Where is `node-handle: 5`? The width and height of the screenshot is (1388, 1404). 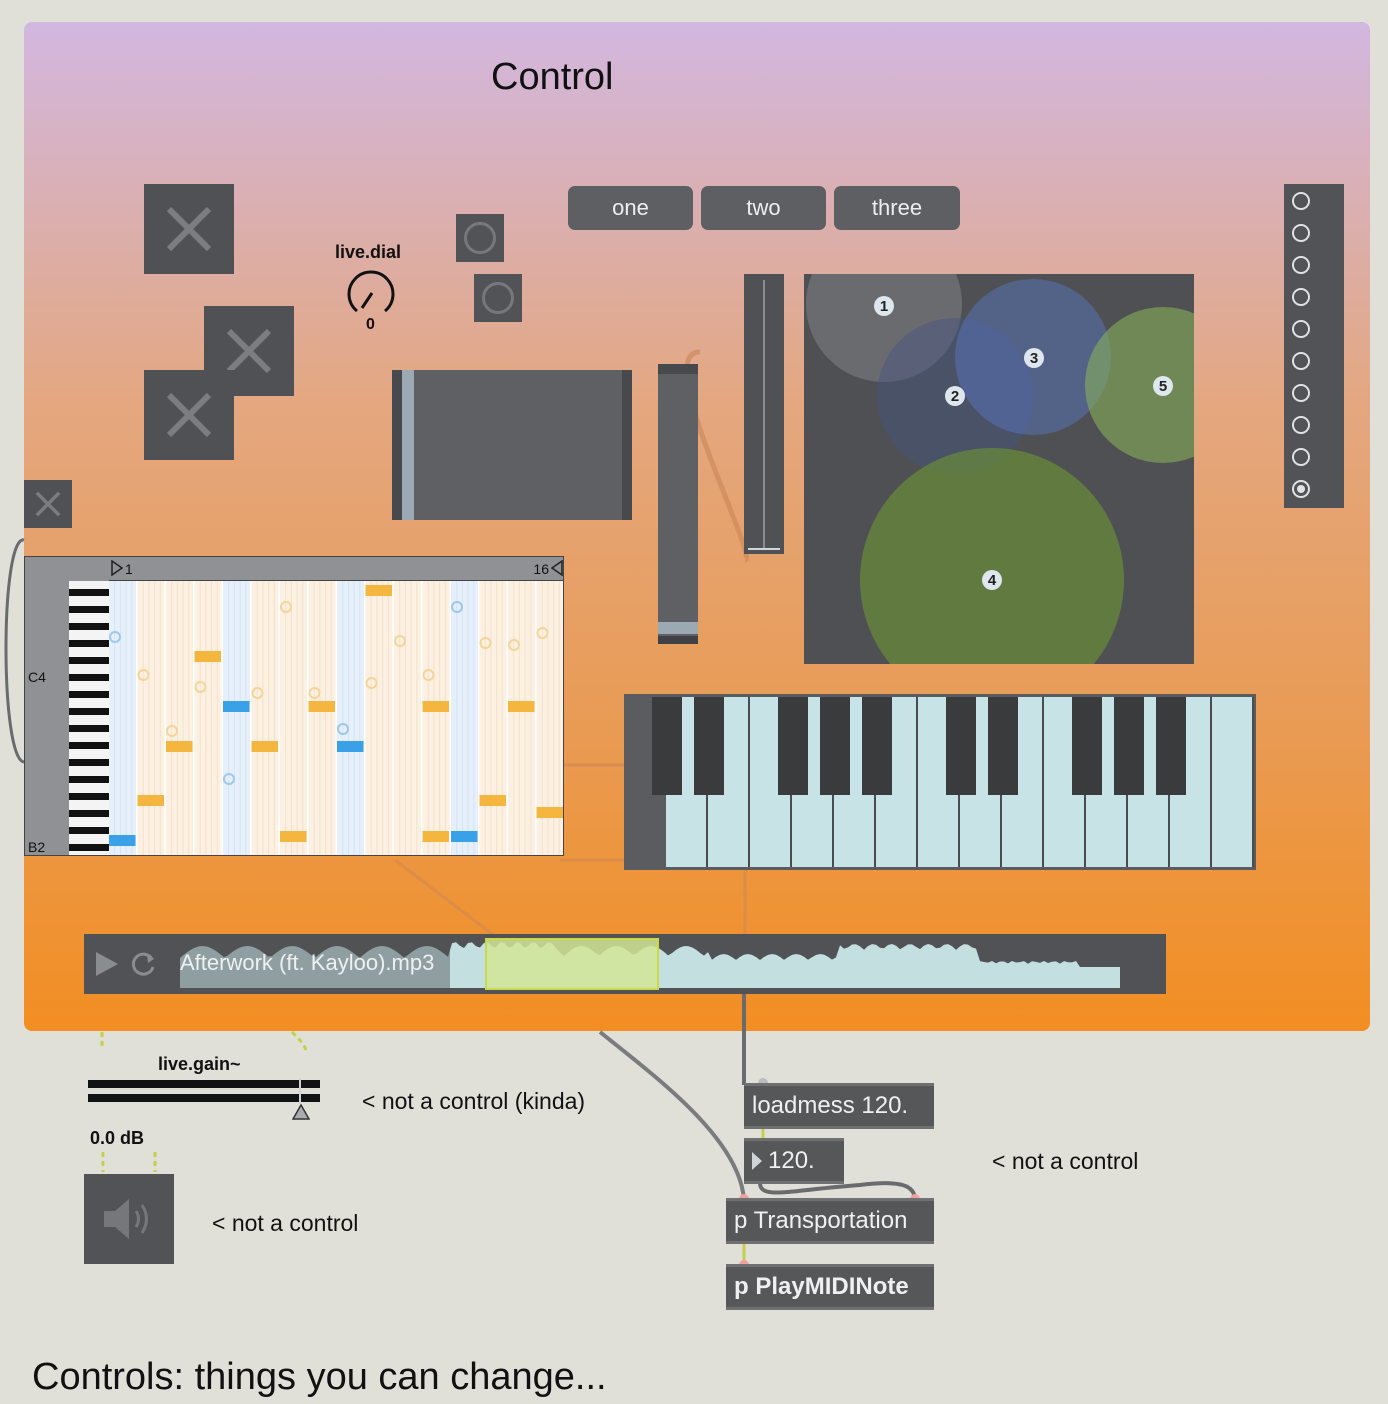
node-handle: 5 is located at coordinates (1163, 386).